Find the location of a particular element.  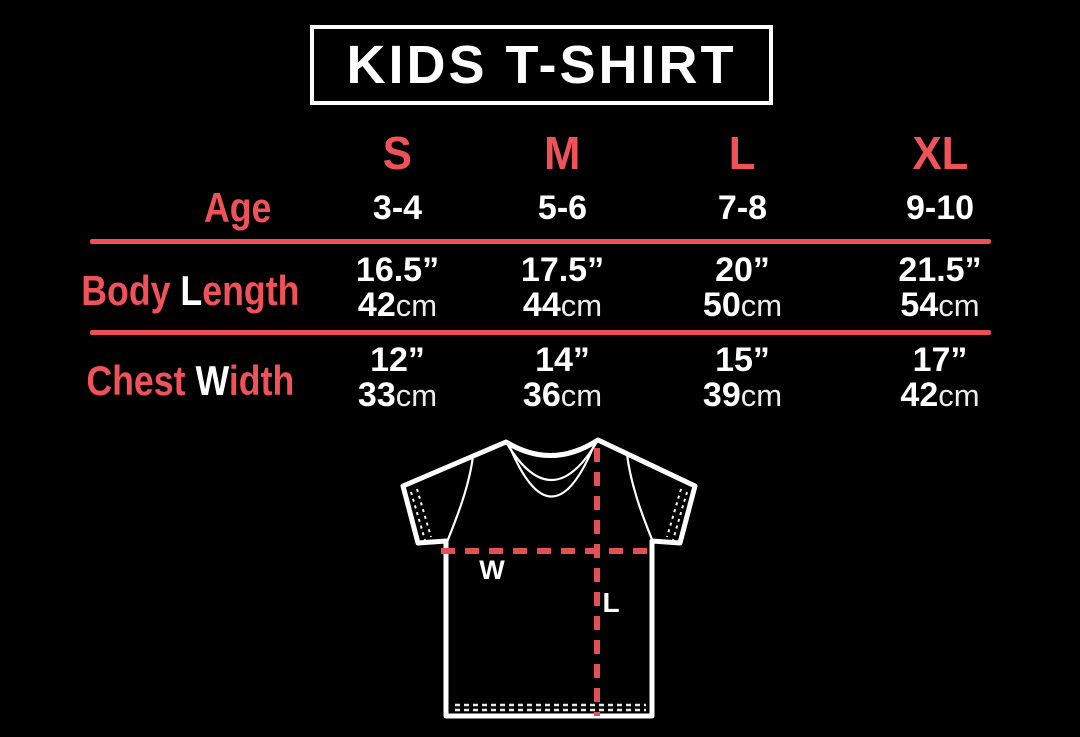

chest-width-cm-l: 39cm is located at coordinates (742, 398).